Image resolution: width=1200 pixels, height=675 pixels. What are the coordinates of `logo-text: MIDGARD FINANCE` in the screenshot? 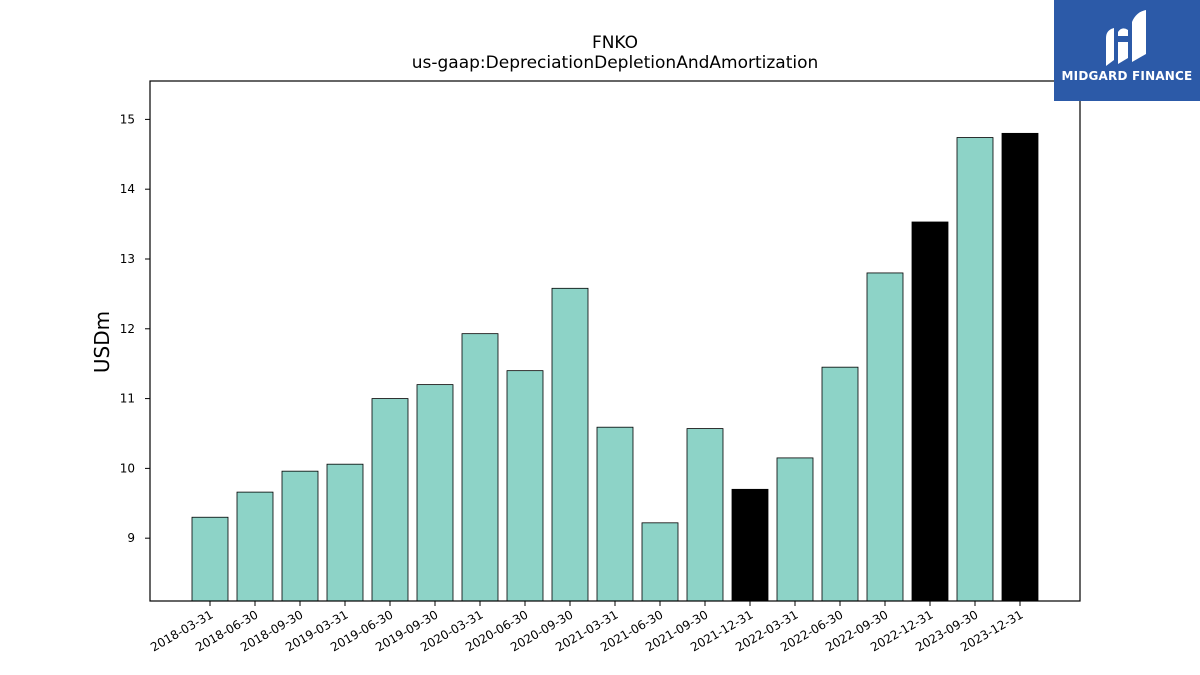 It's located at (1127, 76).